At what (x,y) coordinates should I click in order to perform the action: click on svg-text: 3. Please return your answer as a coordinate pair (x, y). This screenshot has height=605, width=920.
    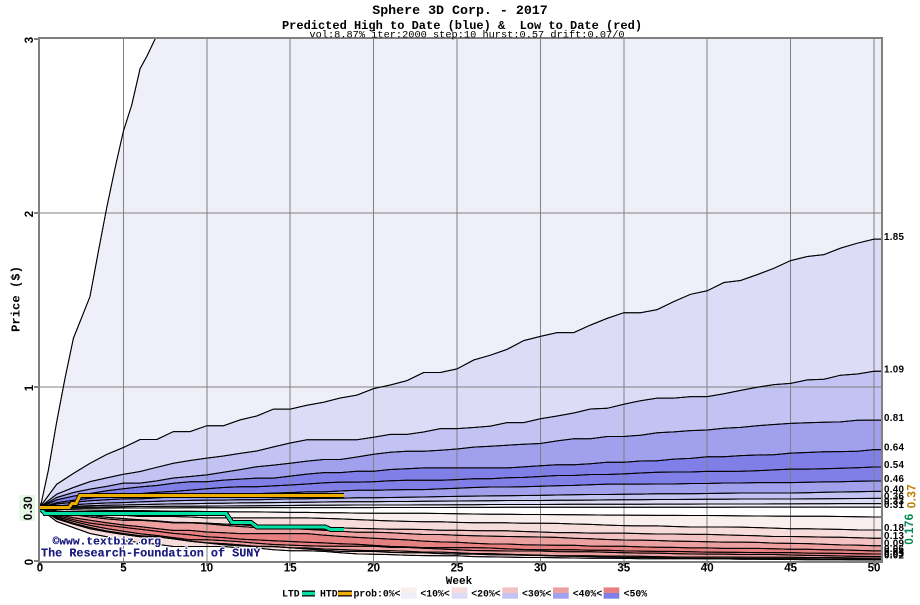
    Looking at the image, I should click on (30, 40).